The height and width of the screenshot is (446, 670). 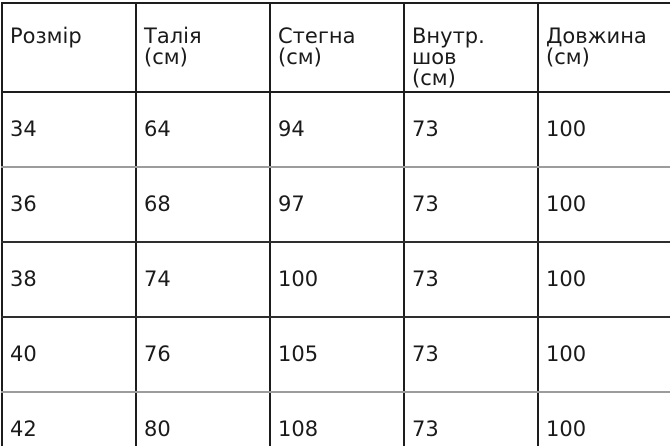 I want to click on cell-waist: 74, so click(x=202, y=280).